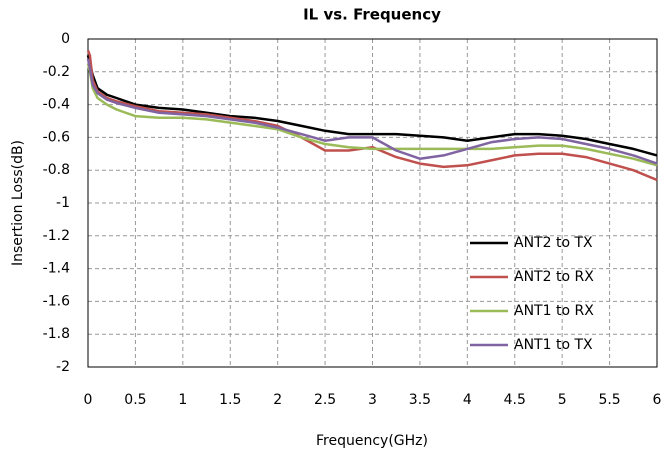  Describe the element at coordinates (277, 400) in the screenshot. I see `x-tick-label: 2` at that location.